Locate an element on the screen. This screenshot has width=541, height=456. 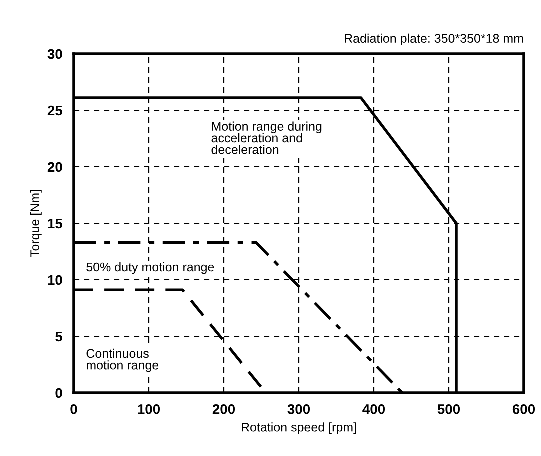
chart-title: Radiation plate: 350*350*18 mm is located at coordinates (434, 40).